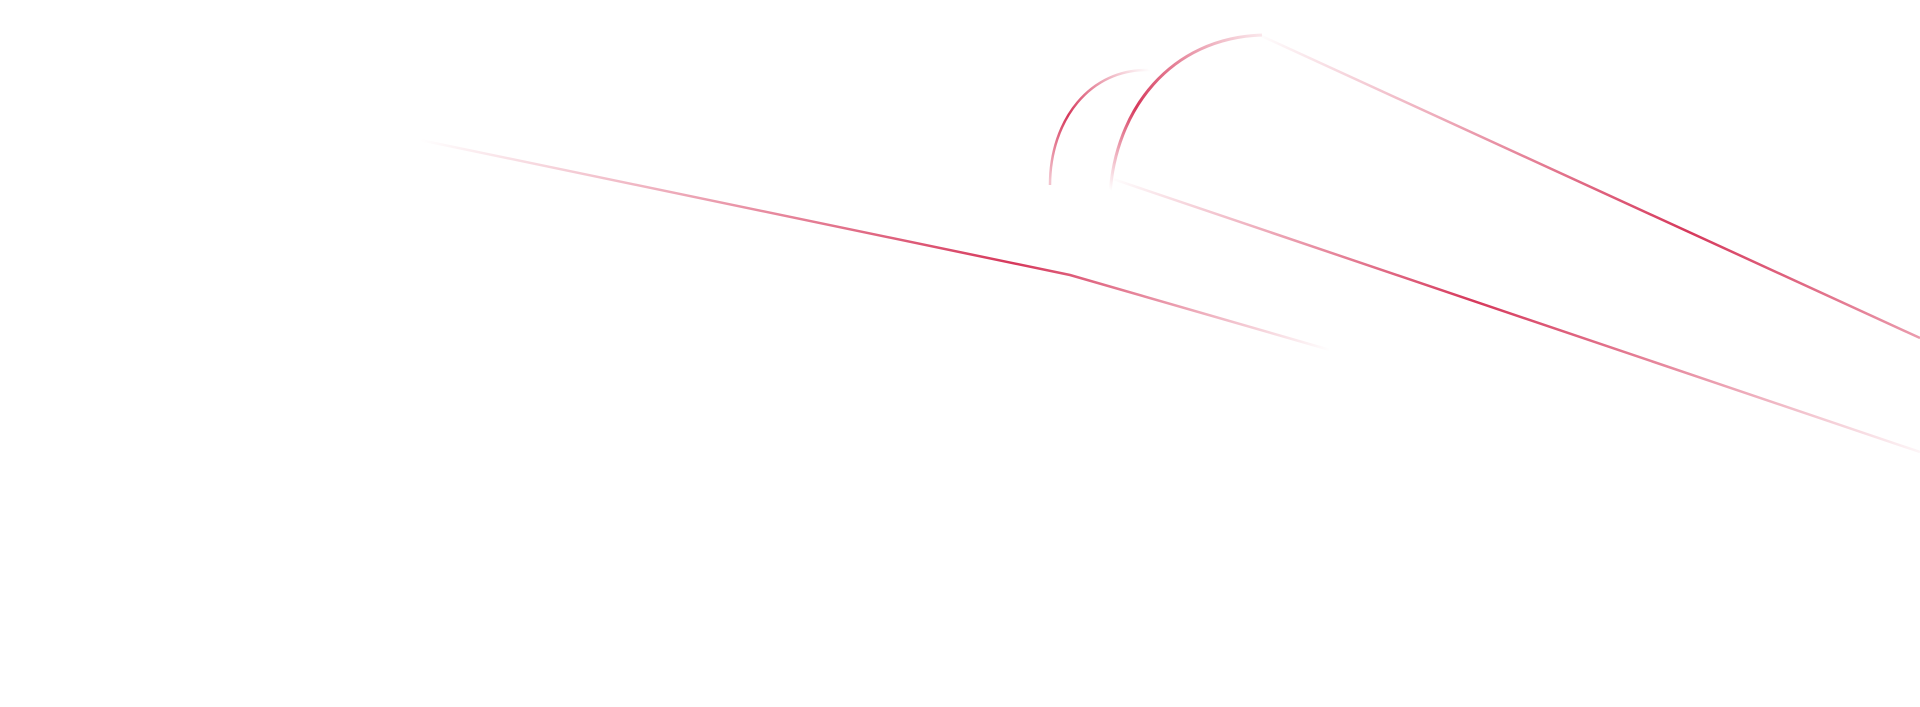 The height and width of the screenshot is (707, 1920). Describe the element at coordinates (1185, 114) in the screenshot. I see `arc-large` at that location.